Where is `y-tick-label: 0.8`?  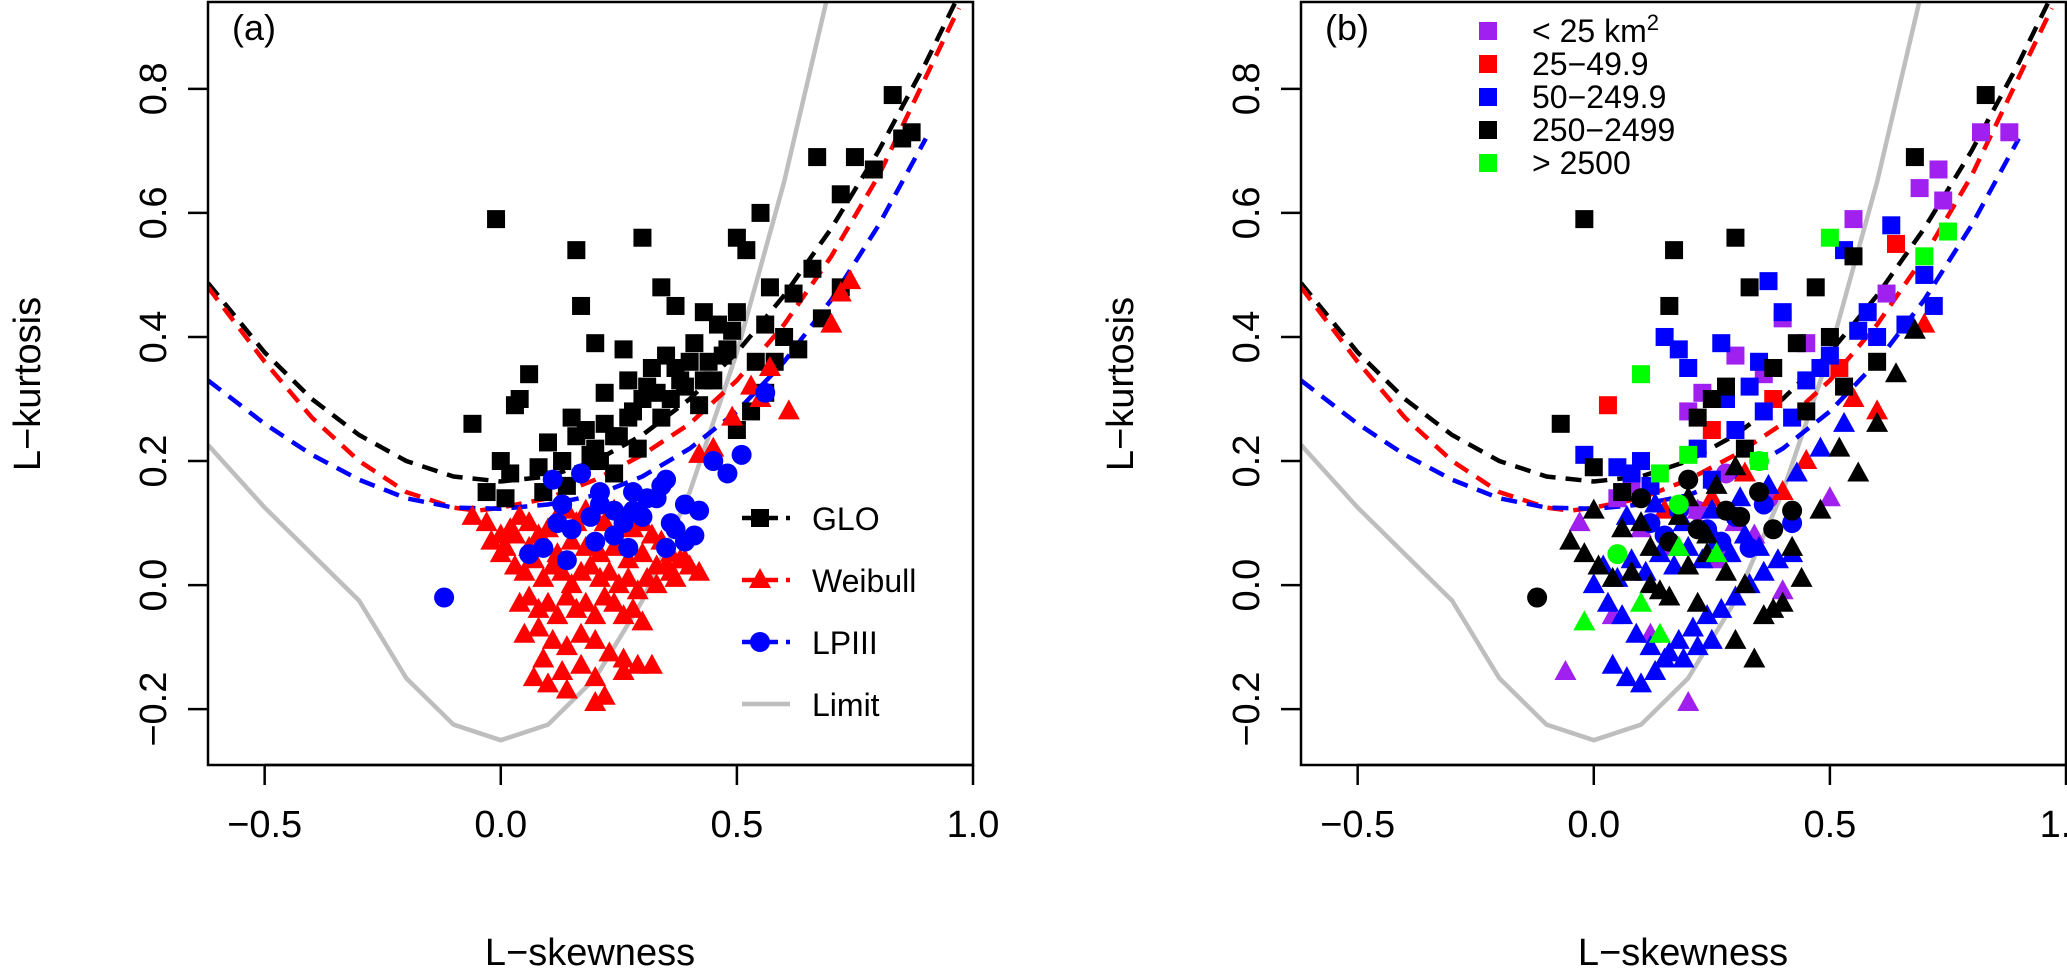
y-tick-label: 0.8 is located at coordinates (1247, 88).